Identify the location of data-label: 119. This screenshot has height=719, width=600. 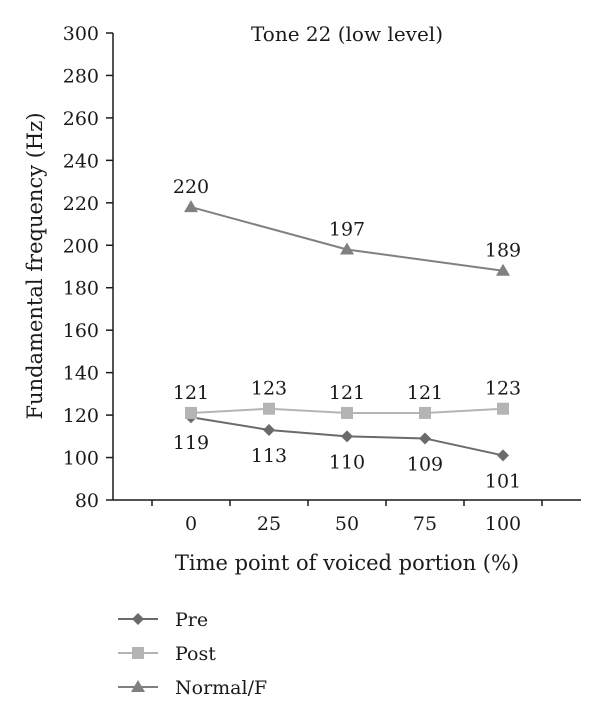
(191, 443).